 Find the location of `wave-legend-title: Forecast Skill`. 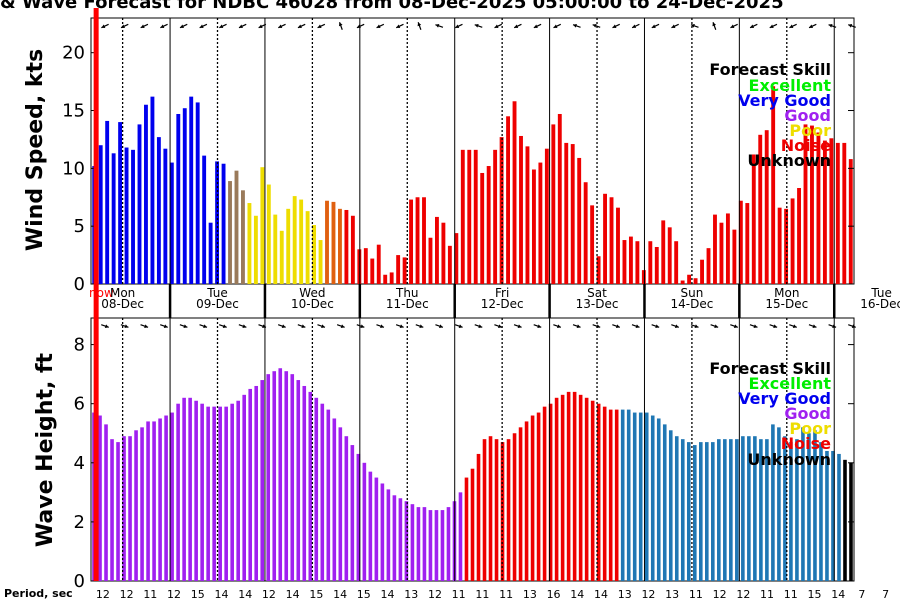

wave-legend-title: Forecast Skill is located at coordinates (770, 368).